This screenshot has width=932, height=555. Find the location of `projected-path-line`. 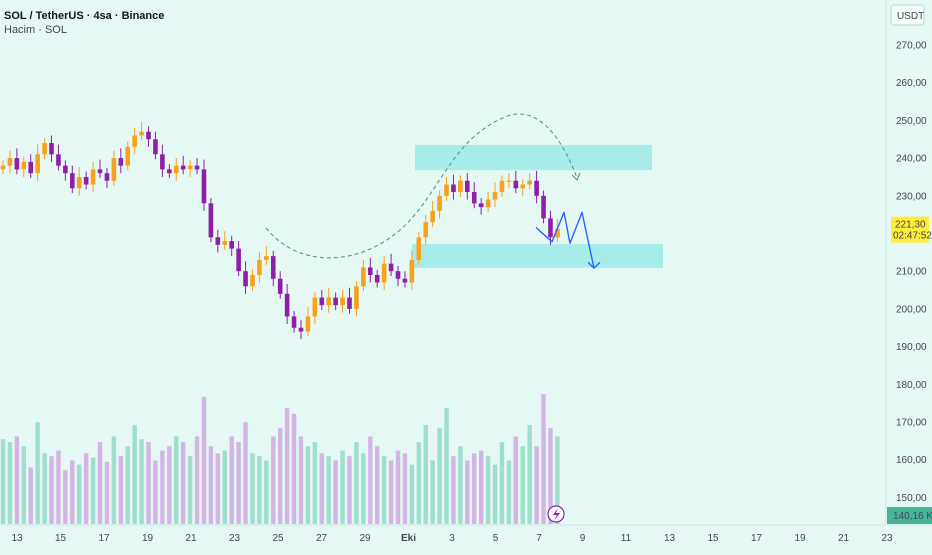

projected-path-line is located at coordinates (565, 240).